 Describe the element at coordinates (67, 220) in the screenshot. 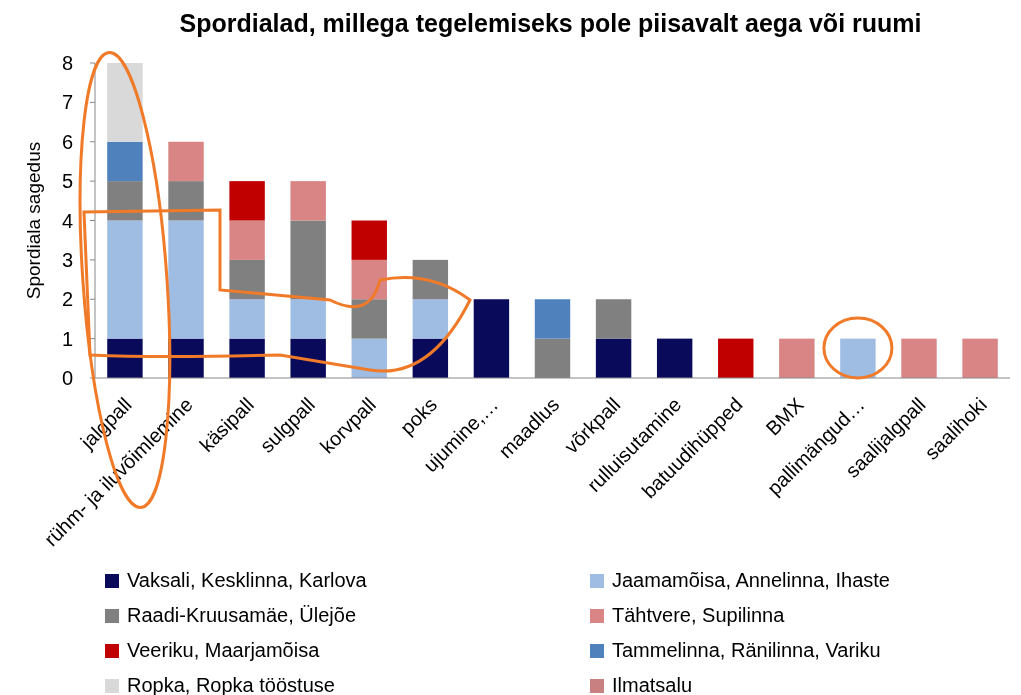

I see `y-tick-label: 4` at that location.